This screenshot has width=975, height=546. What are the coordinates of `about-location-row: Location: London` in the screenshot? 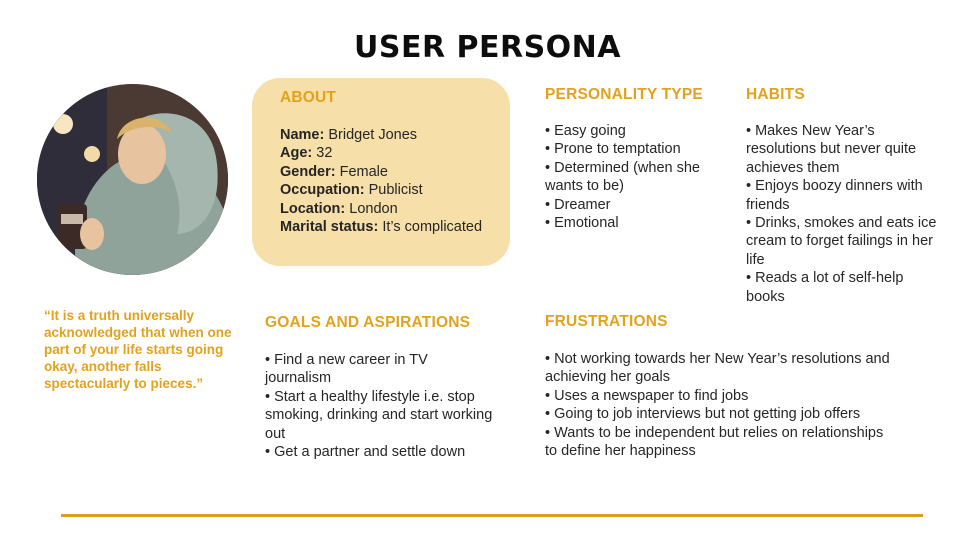 It's located at (395, 209).